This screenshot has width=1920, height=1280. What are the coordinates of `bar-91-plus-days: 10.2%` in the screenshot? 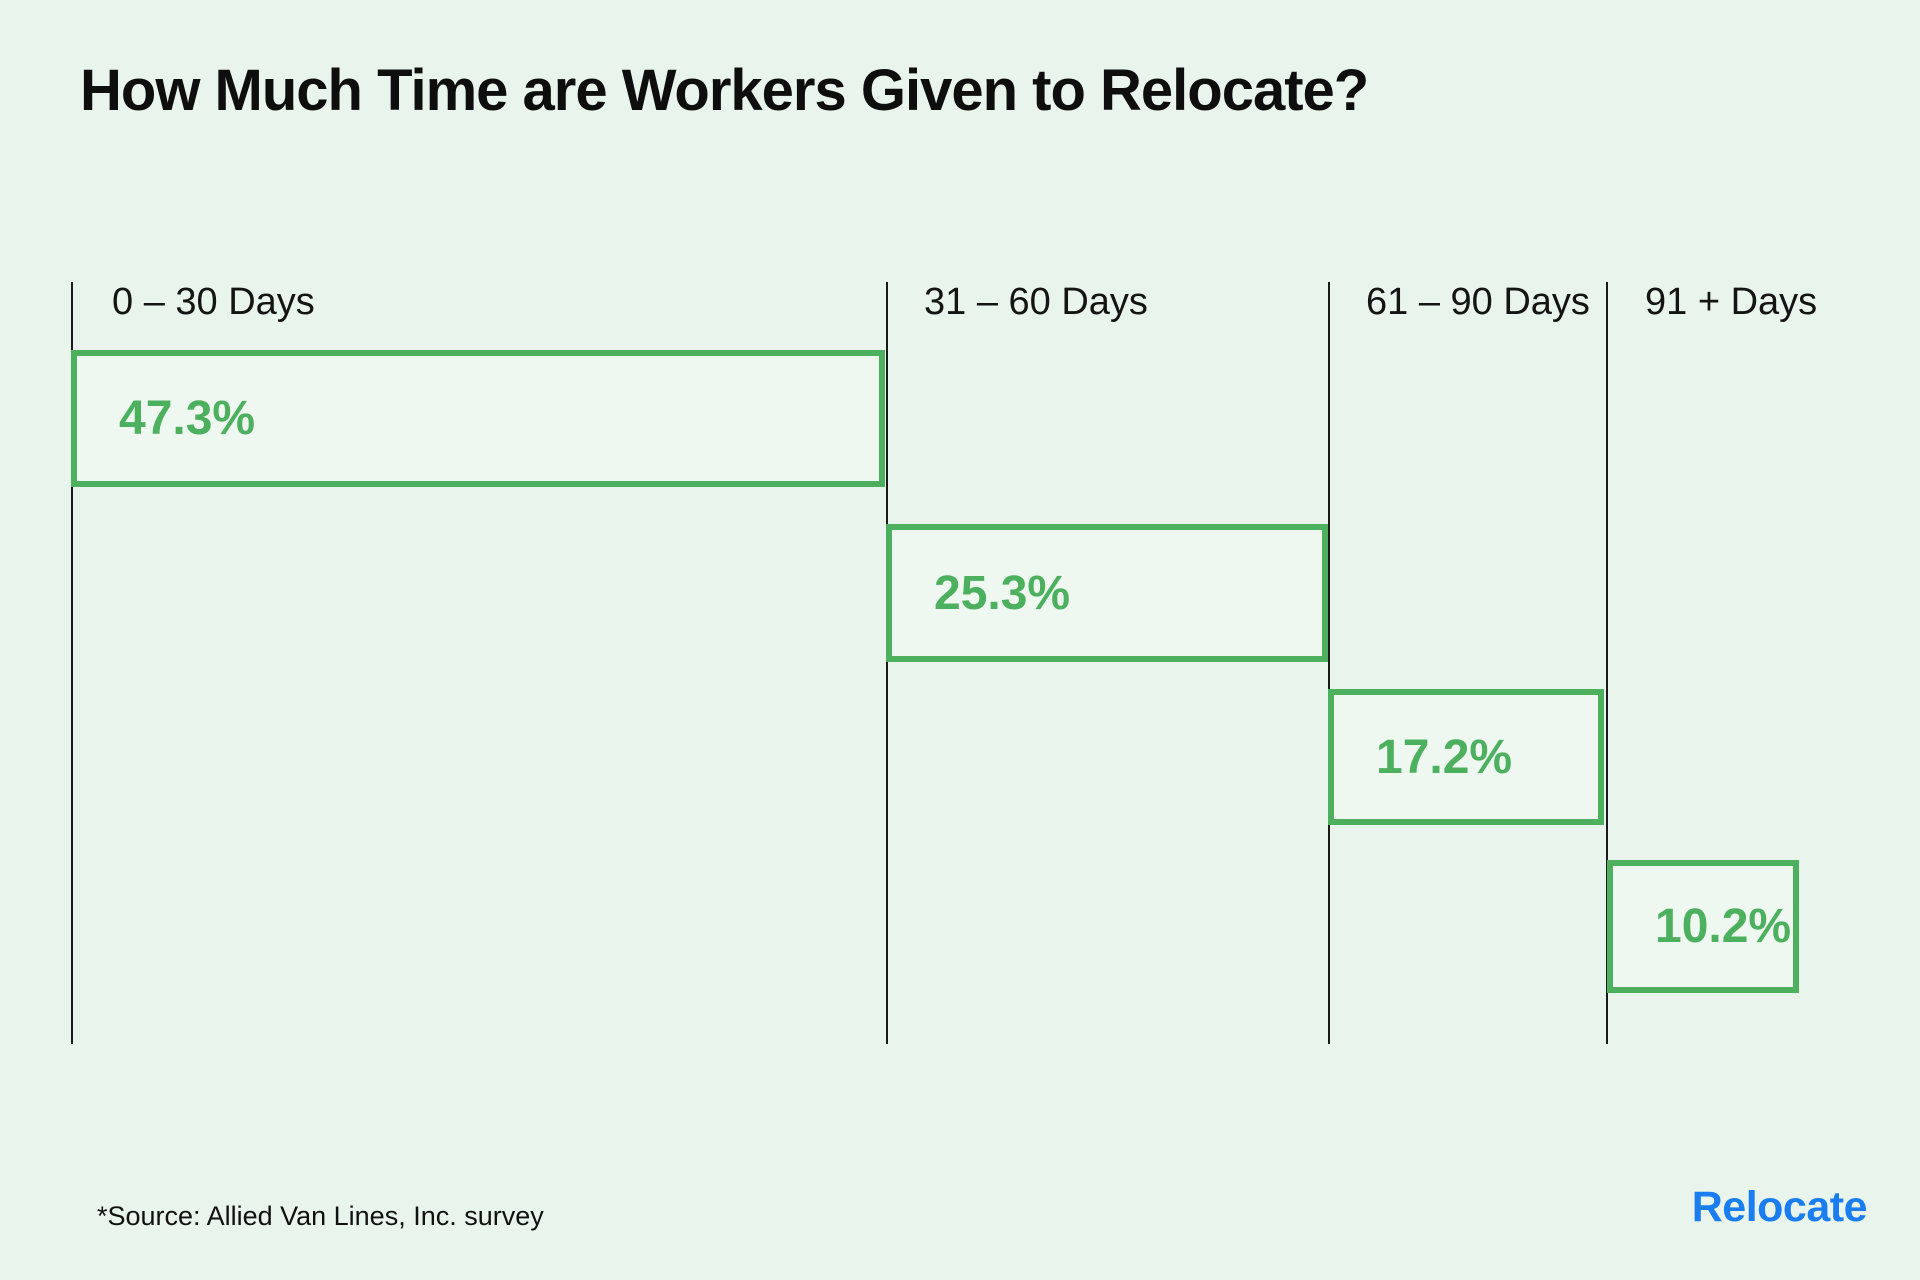 It's located at (1703, 926).